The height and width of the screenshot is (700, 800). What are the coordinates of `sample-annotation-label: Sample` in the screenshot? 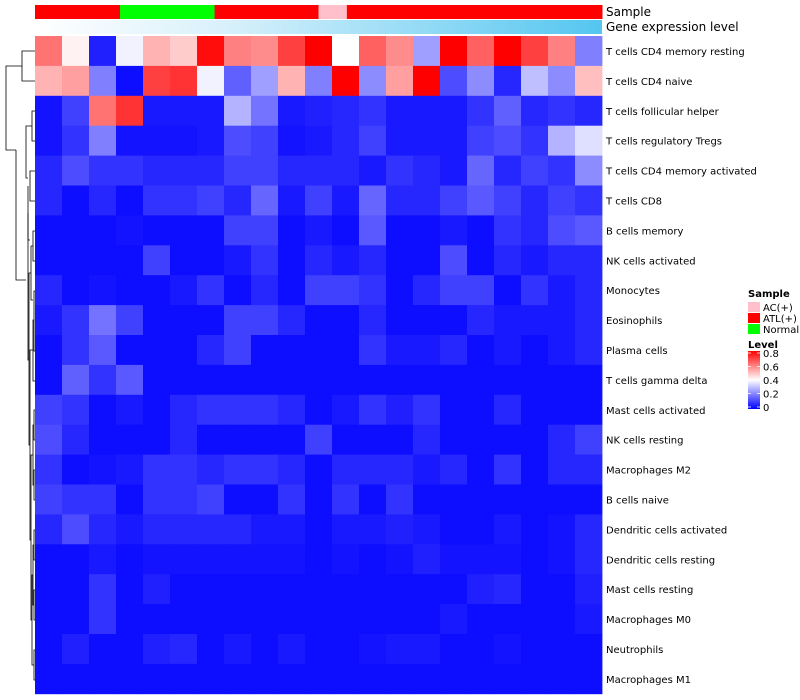 It's located at (628, 12).